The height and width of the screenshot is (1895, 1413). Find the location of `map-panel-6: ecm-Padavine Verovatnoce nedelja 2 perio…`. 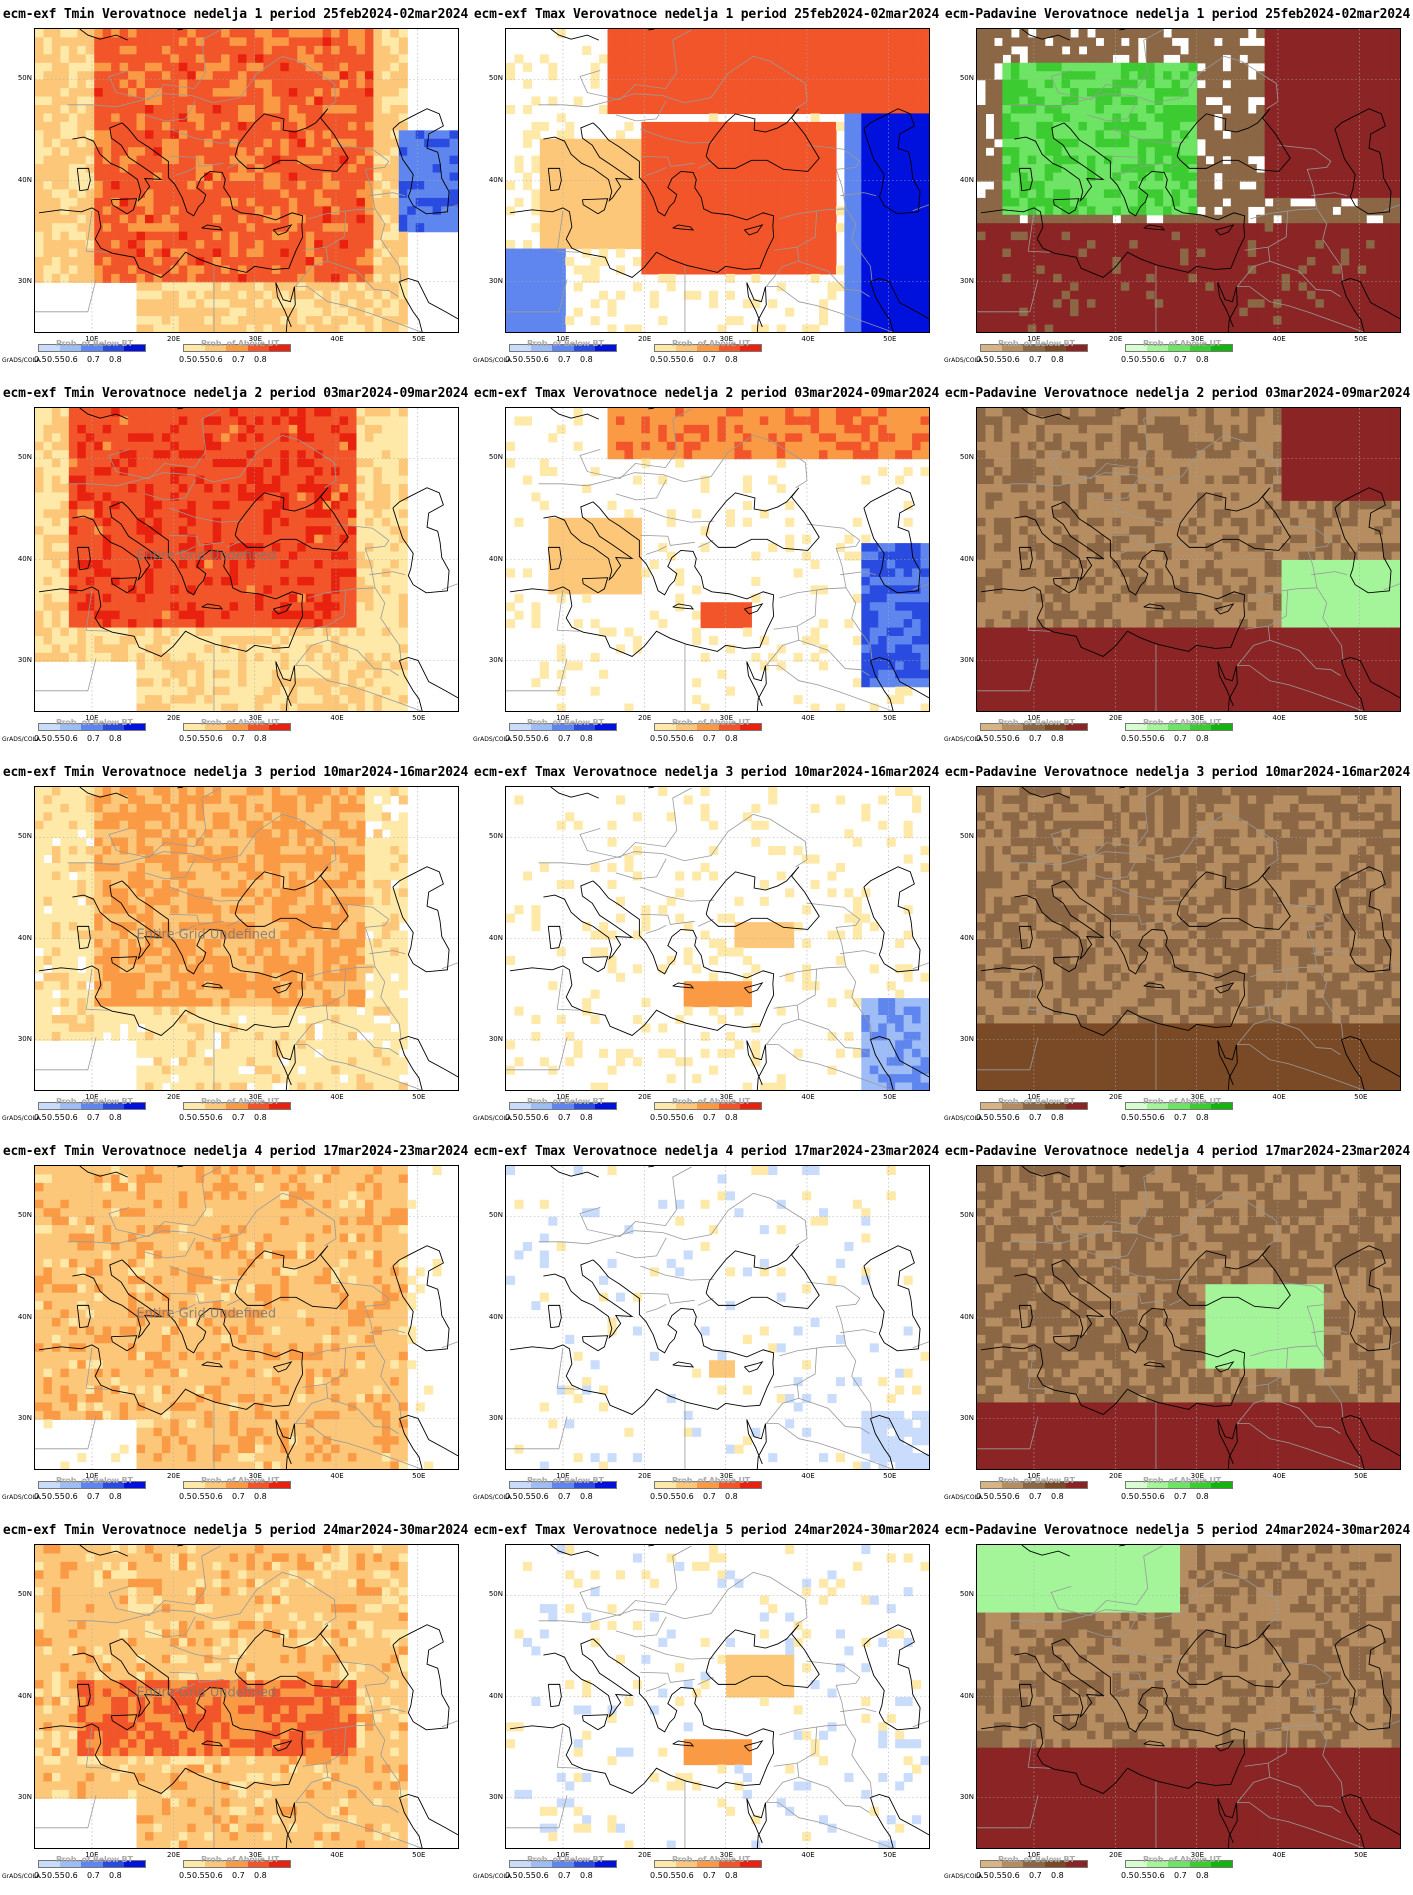

map-panel-6: ecm-Padavine Verovatnoce nedelja 2 perio… is located at coordinates (1177, 568).